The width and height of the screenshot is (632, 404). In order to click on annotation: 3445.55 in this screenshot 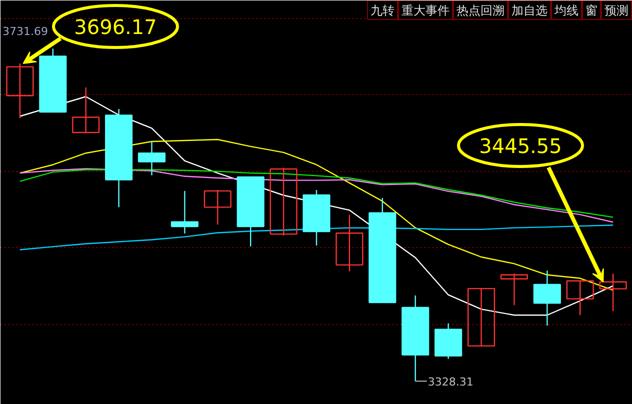, I will do `click(520, 146)`.